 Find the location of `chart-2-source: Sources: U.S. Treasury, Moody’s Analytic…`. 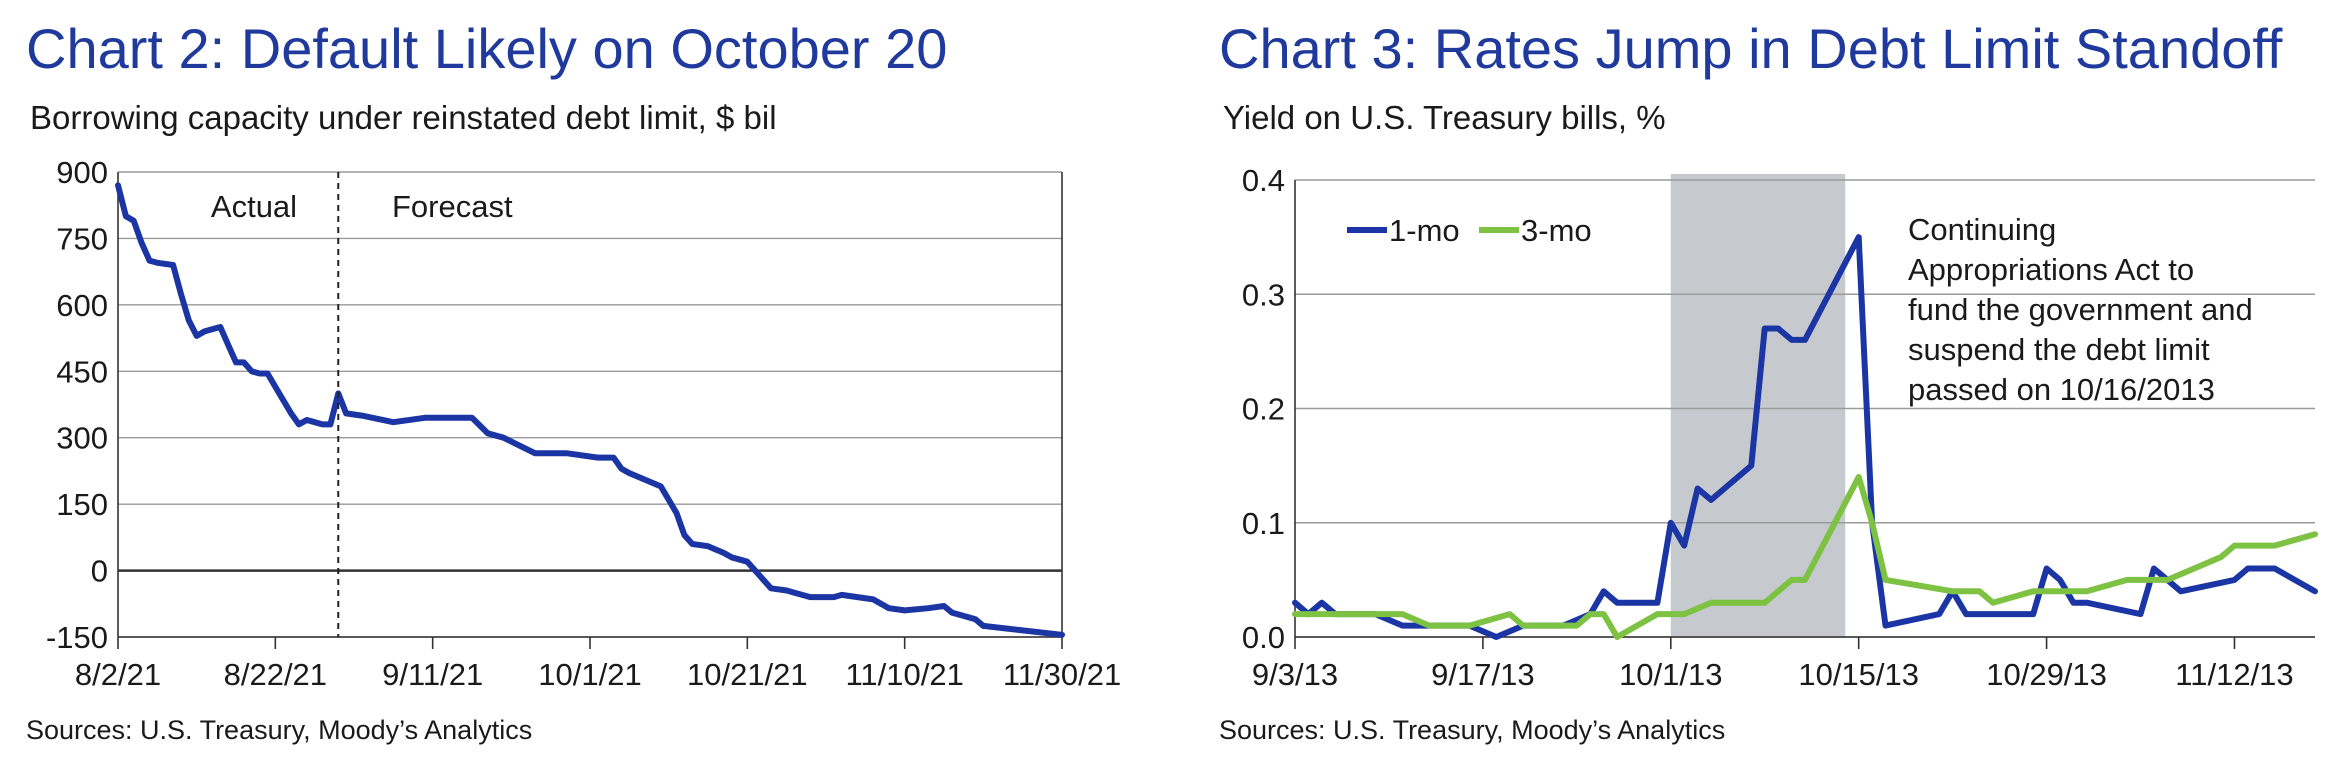

chart-2-source: Sources: U.S. Treasury, Moody’s Analytic… is located at coordinates (279, 730).